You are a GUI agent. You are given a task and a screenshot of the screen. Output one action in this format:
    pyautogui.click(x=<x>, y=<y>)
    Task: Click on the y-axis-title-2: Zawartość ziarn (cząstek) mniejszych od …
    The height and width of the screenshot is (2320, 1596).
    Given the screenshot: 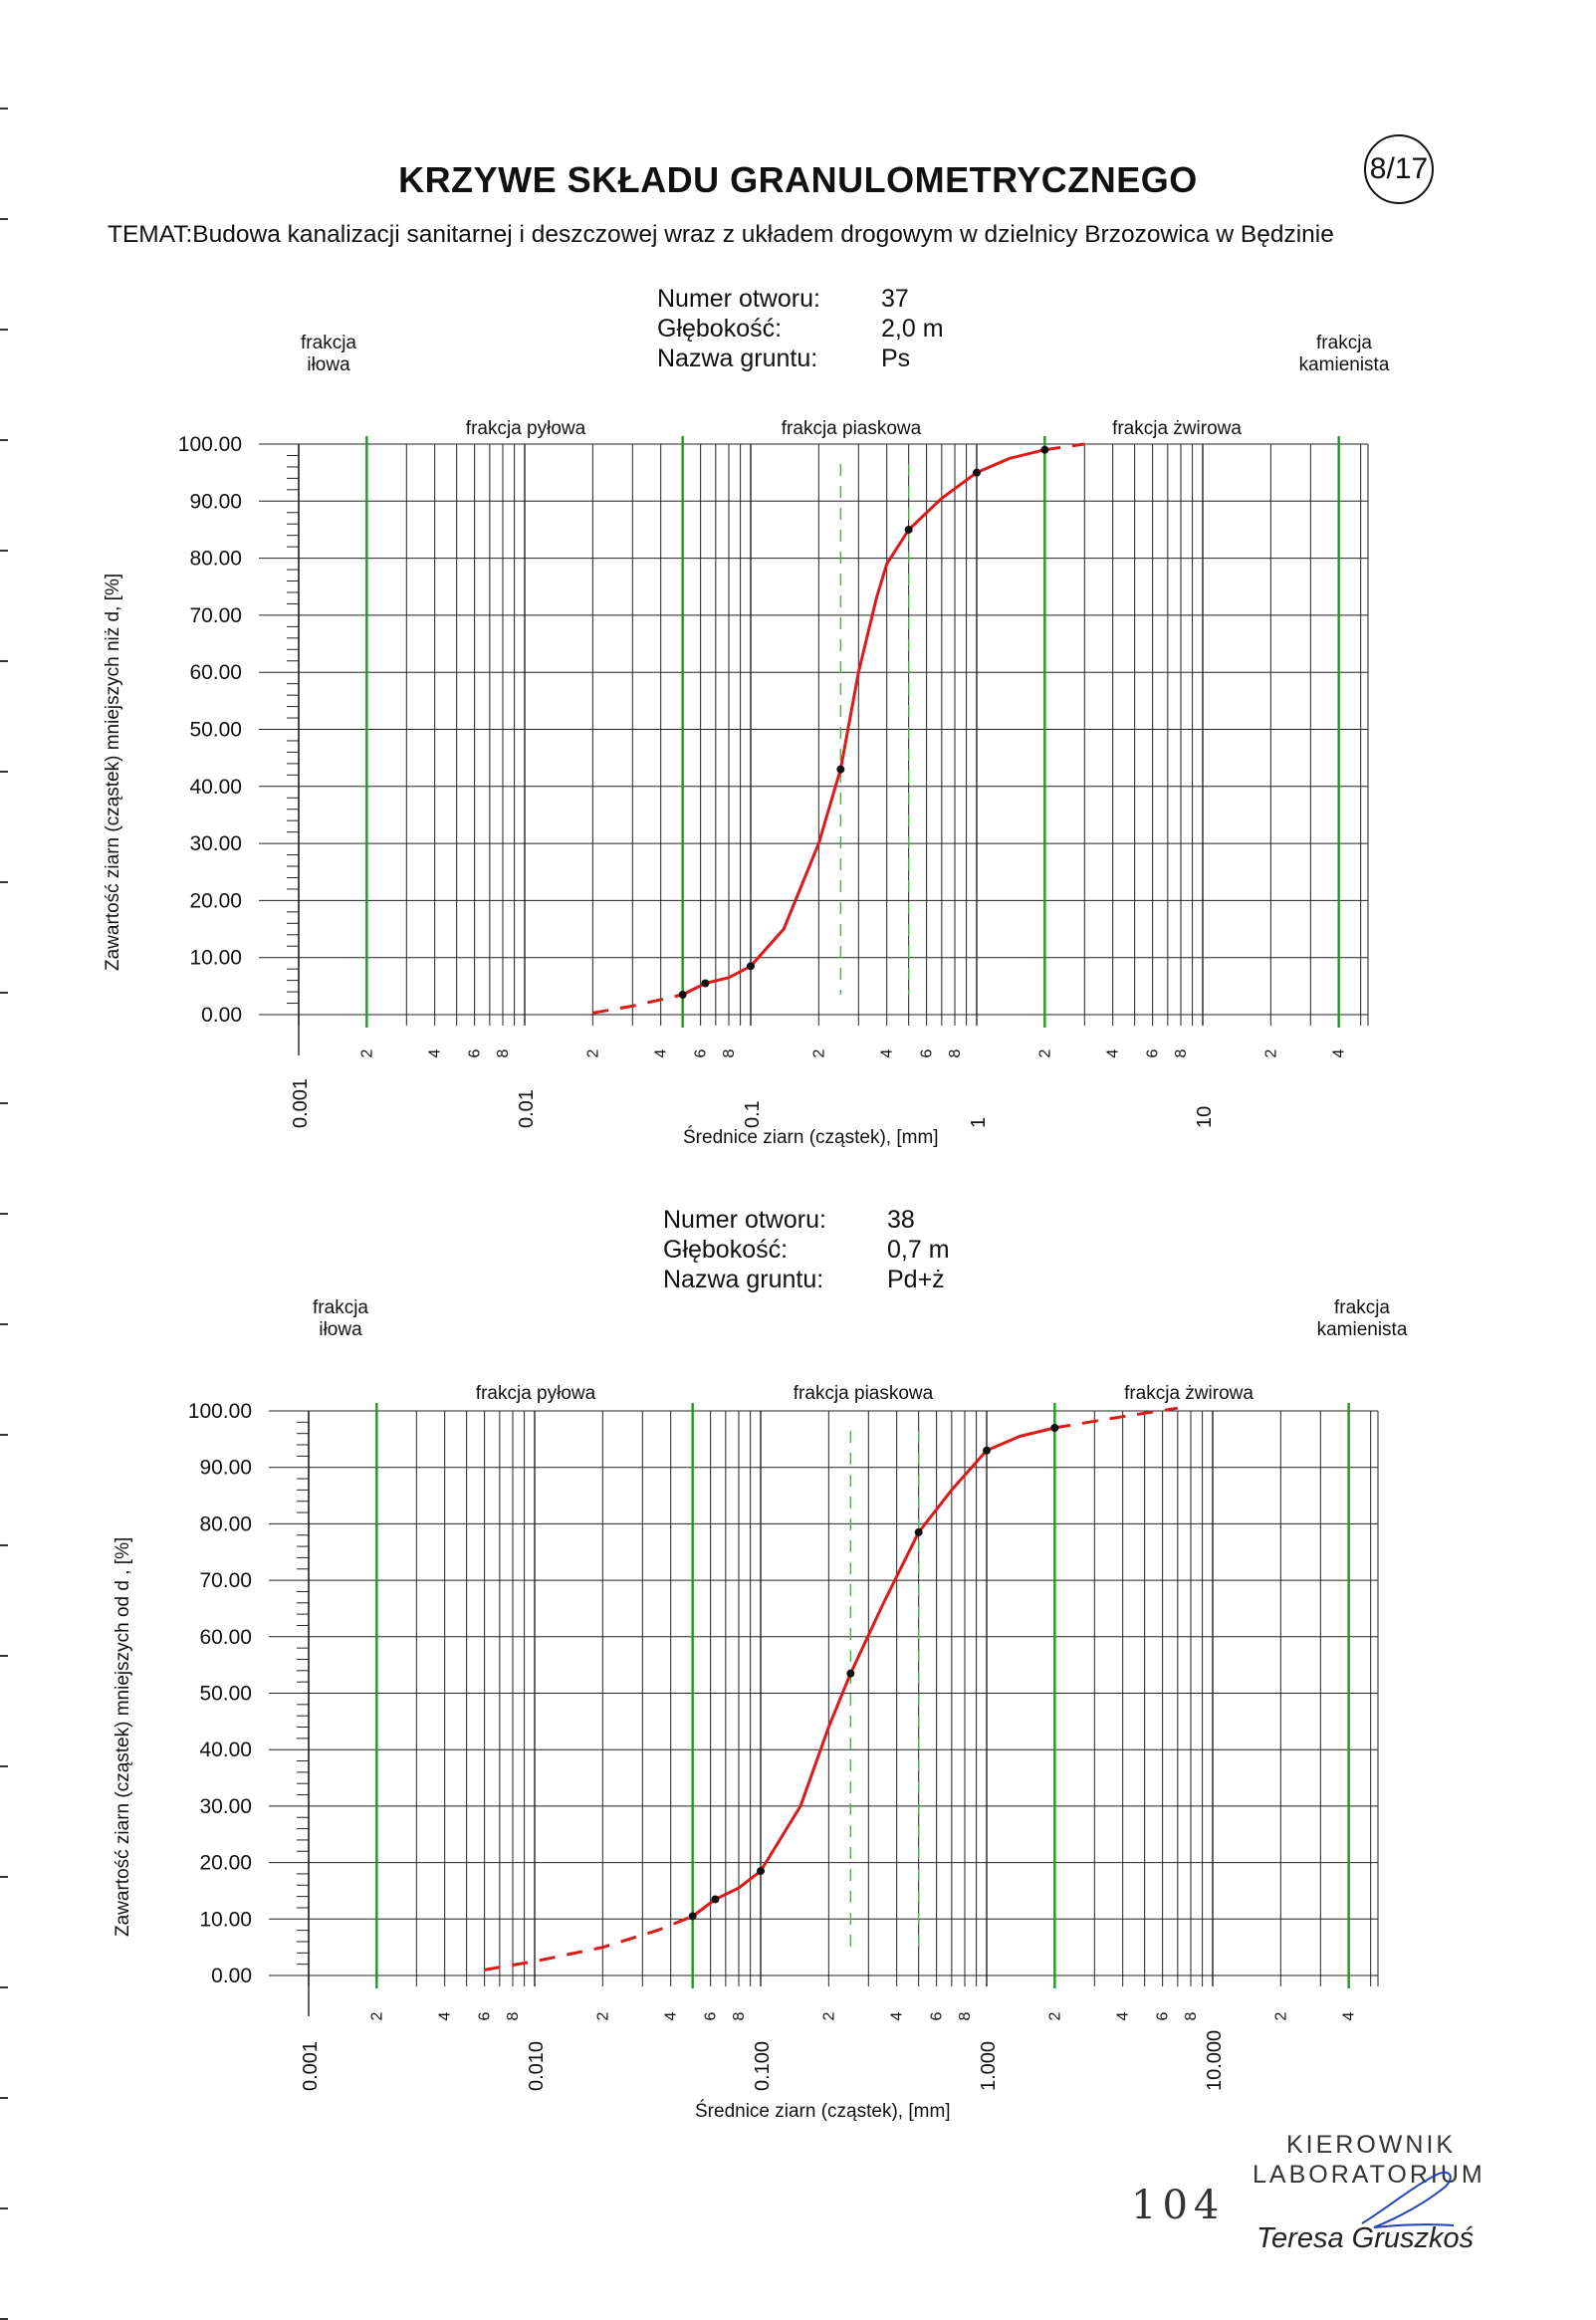 What is the action you would take?
    pyautogui.click(x=123, y=1737)
    